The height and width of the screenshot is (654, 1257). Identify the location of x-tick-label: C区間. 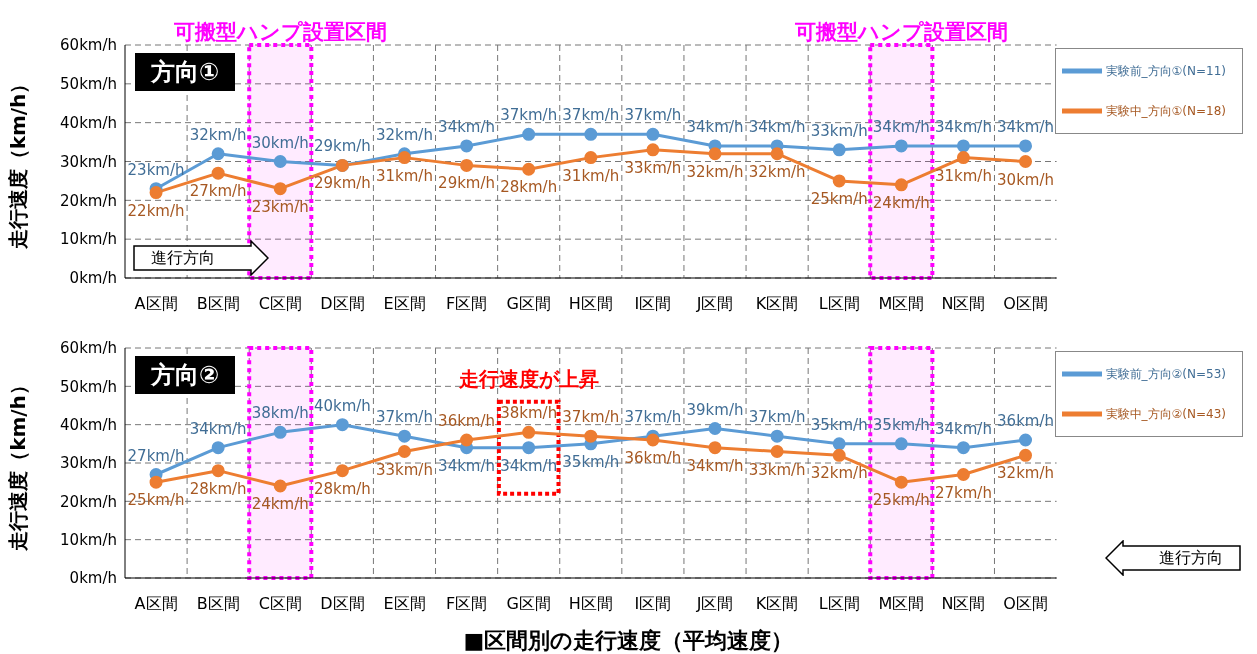
(280, 604).